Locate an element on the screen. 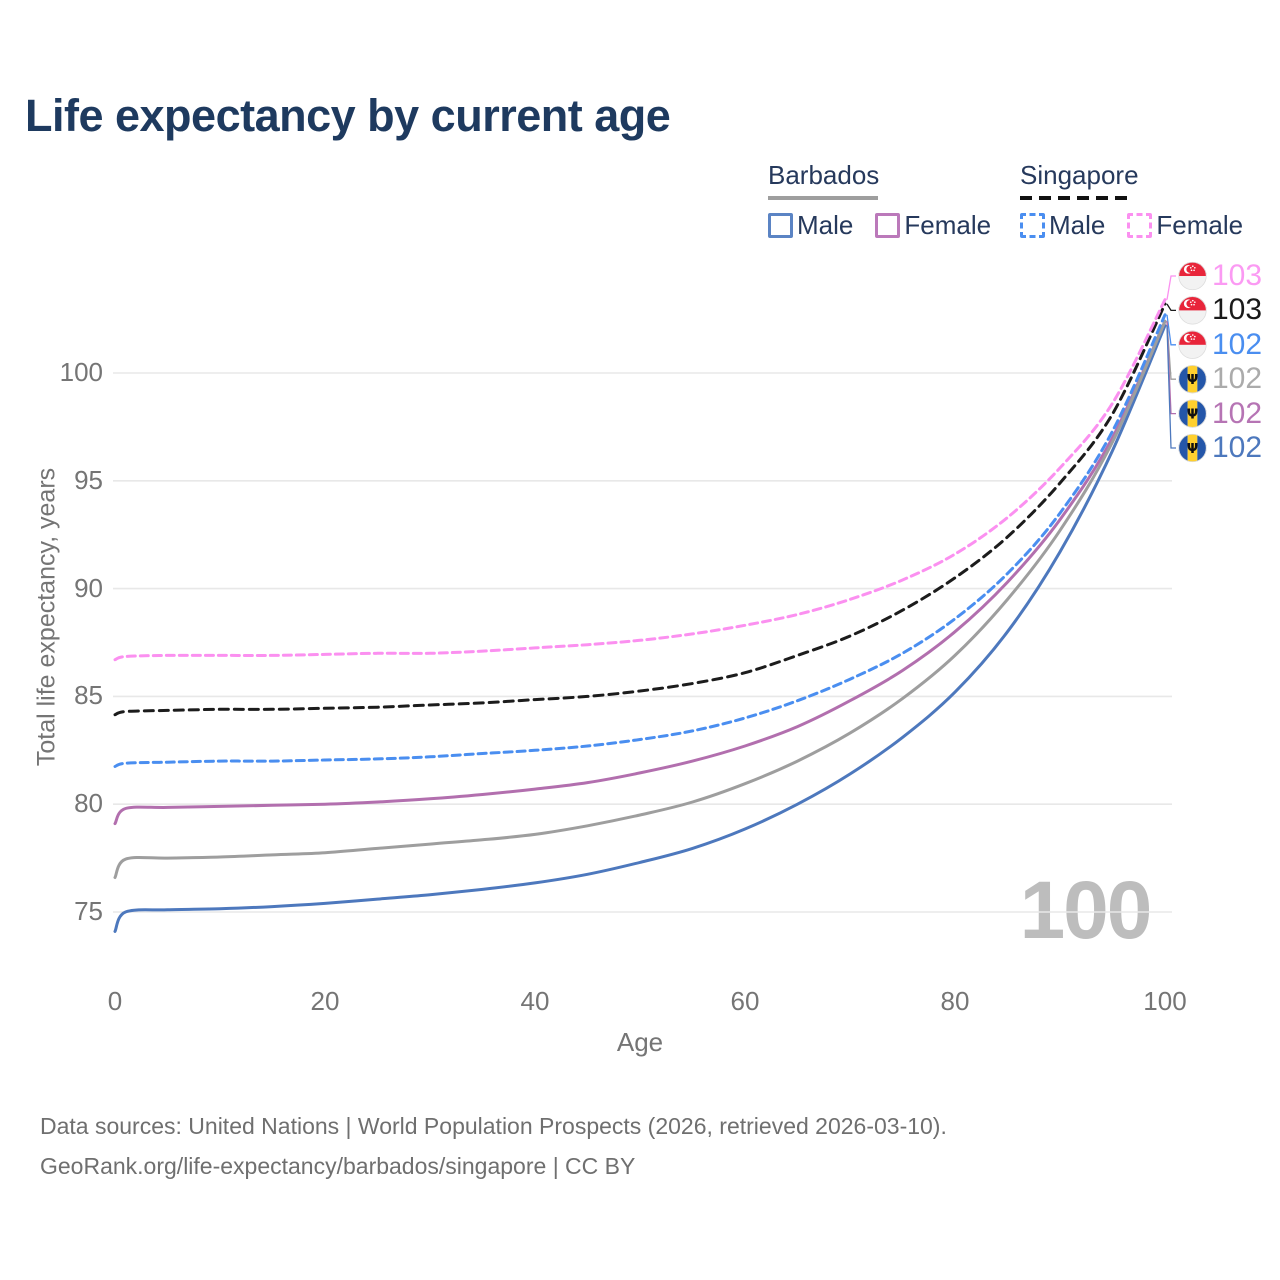  y-tick-label: 75 is located at coordinates (88, 911).